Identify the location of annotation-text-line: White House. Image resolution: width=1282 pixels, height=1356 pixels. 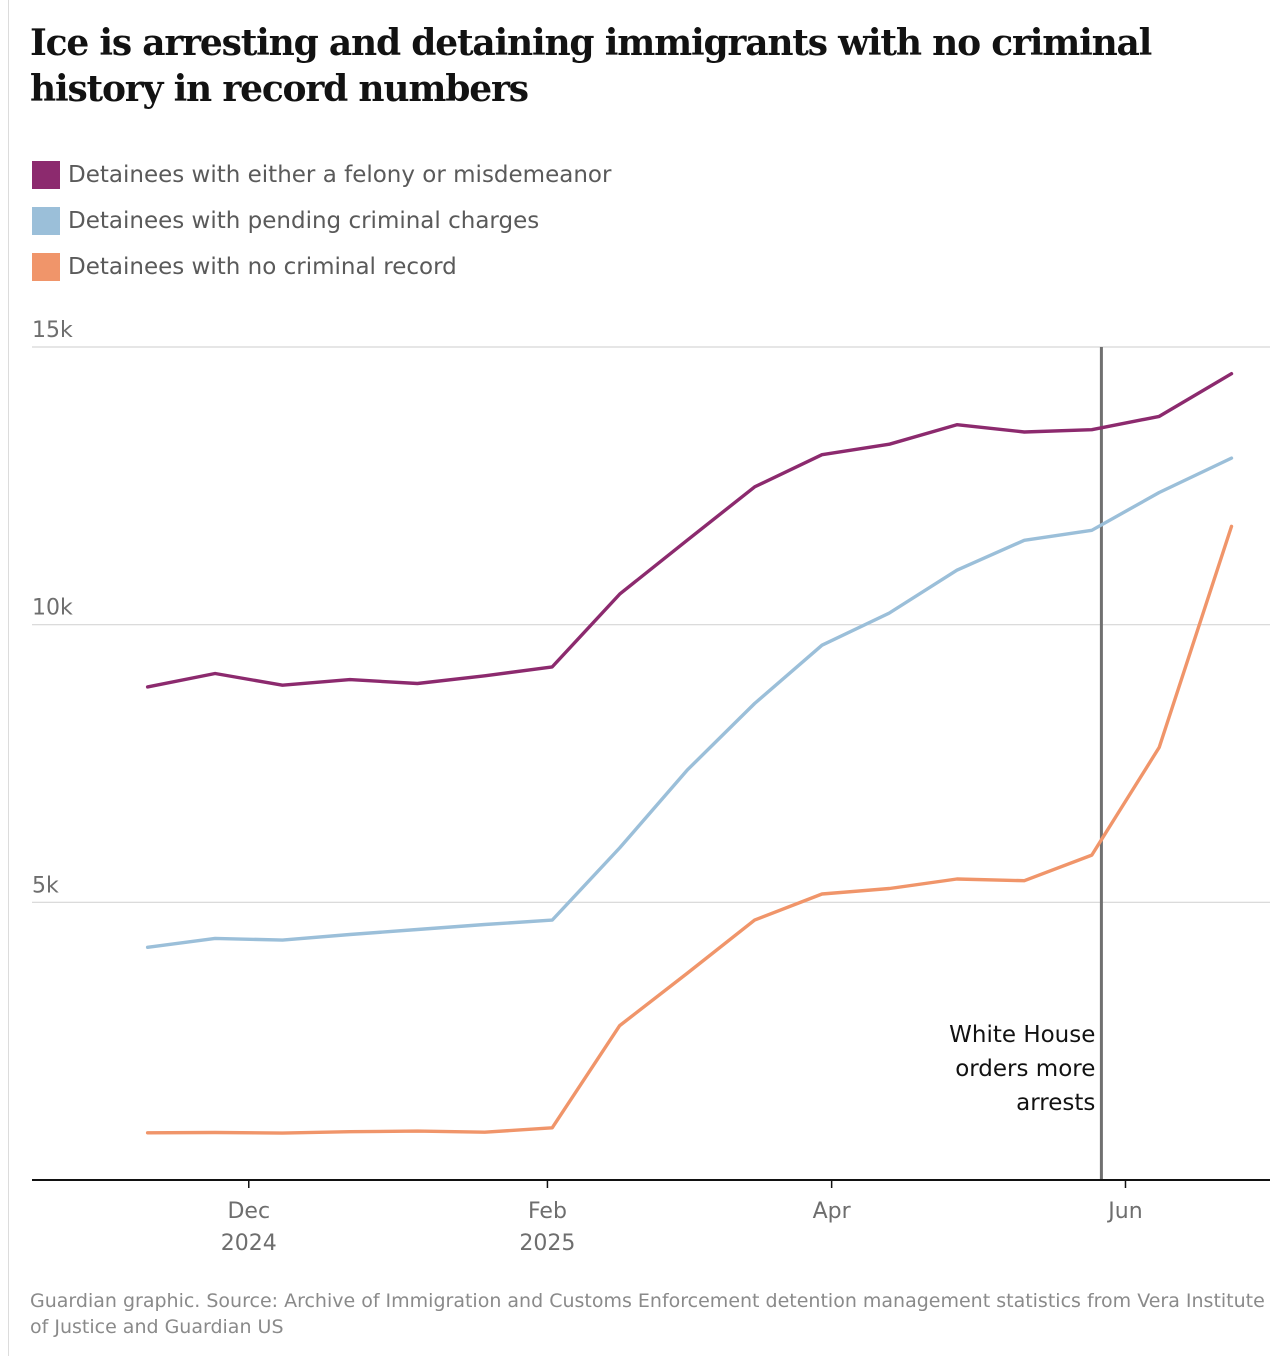
(1022, 1035).